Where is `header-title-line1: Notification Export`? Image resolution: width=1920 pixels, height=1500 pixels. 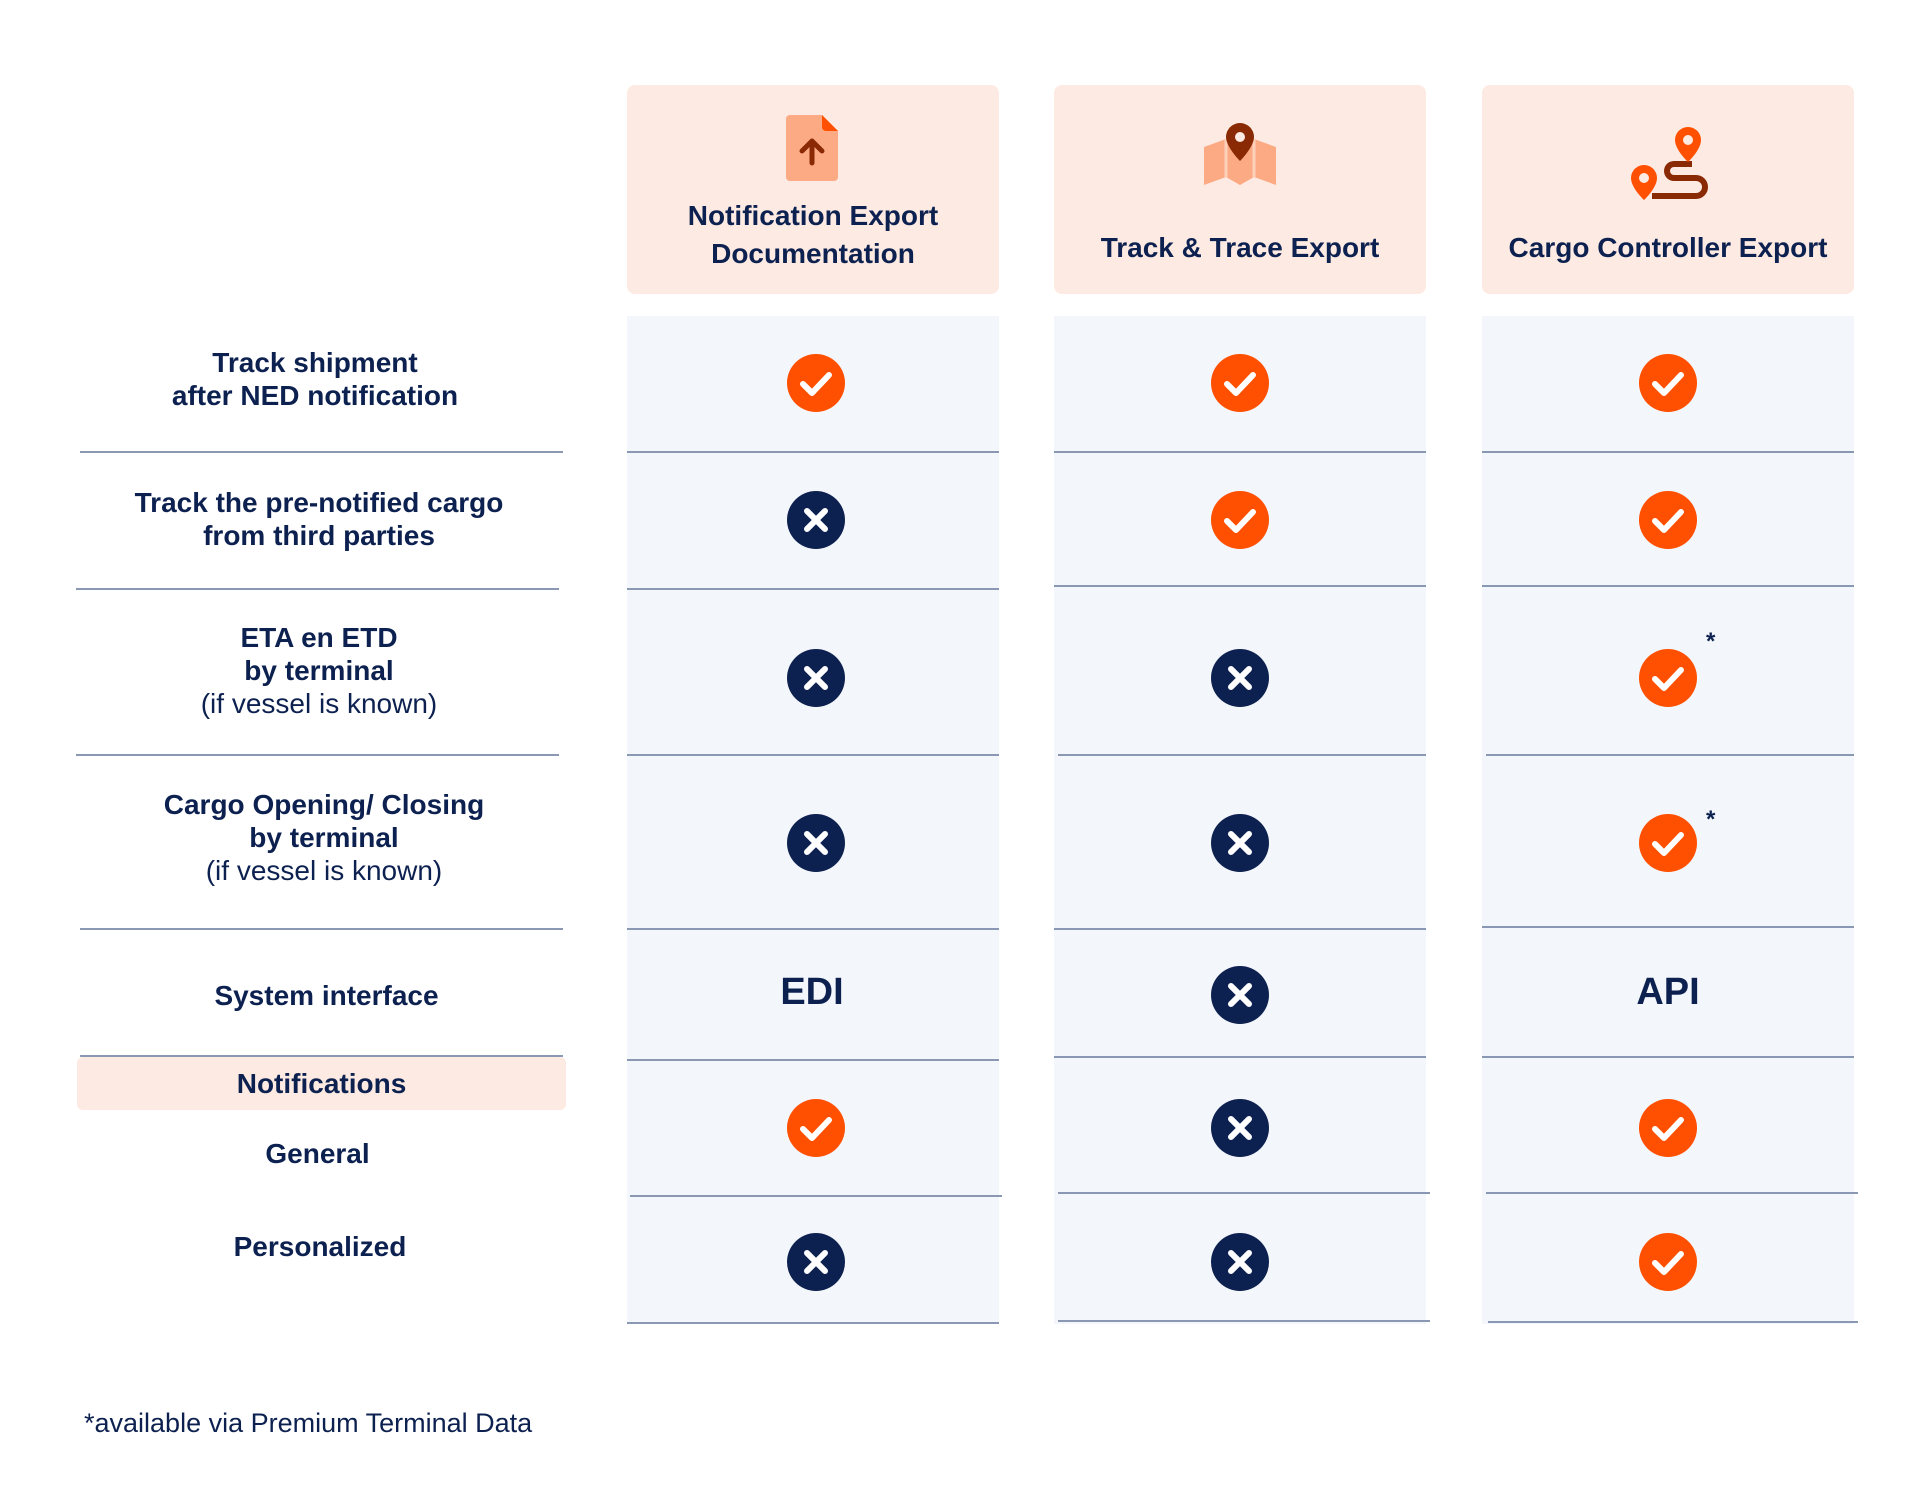 header-title-line1: Notification Export is located at coordinates (813, 215).